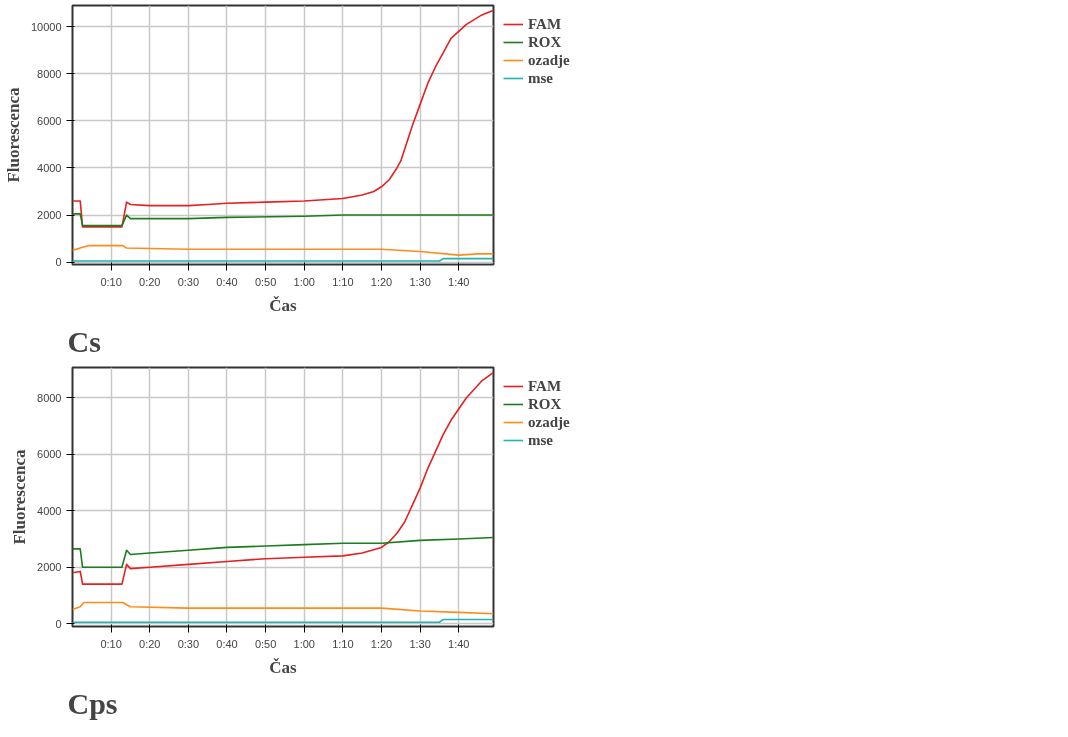 The width and height of the screenshot is (1068, 737). I want to click on y-tick-label: 10000, so click(46, 26).